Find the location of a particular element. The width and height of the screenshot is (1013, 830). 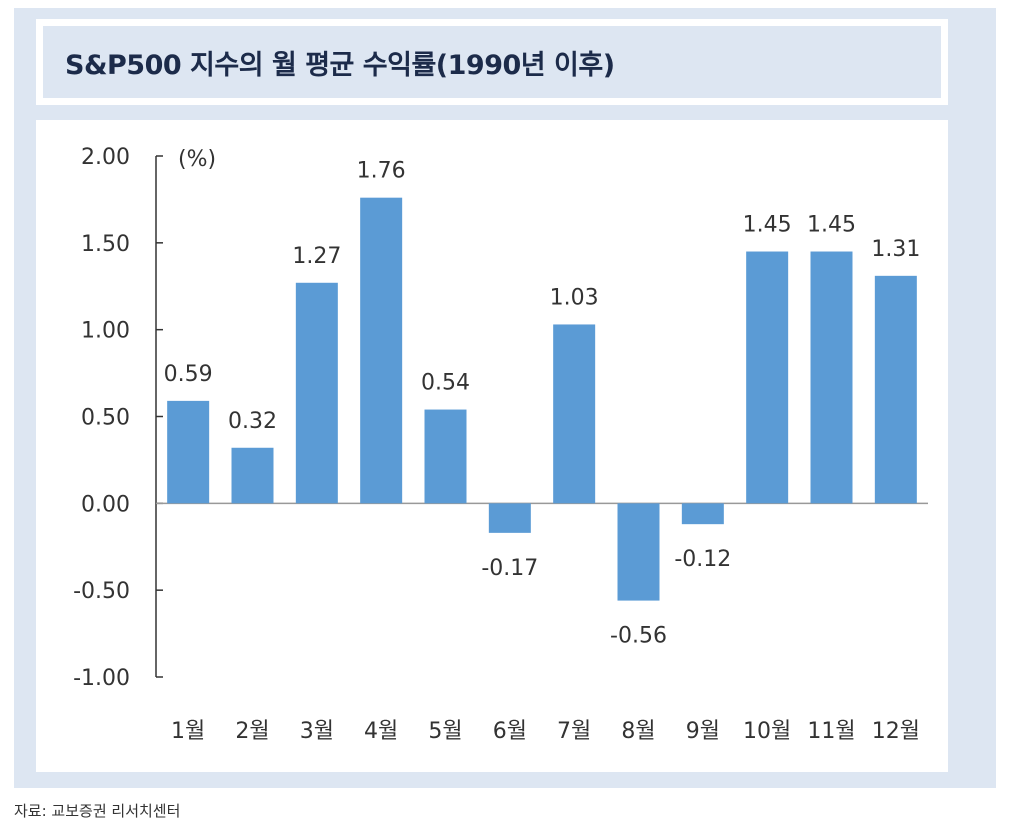

x-tick-label: 12월 is located at coordinates (896, 731).